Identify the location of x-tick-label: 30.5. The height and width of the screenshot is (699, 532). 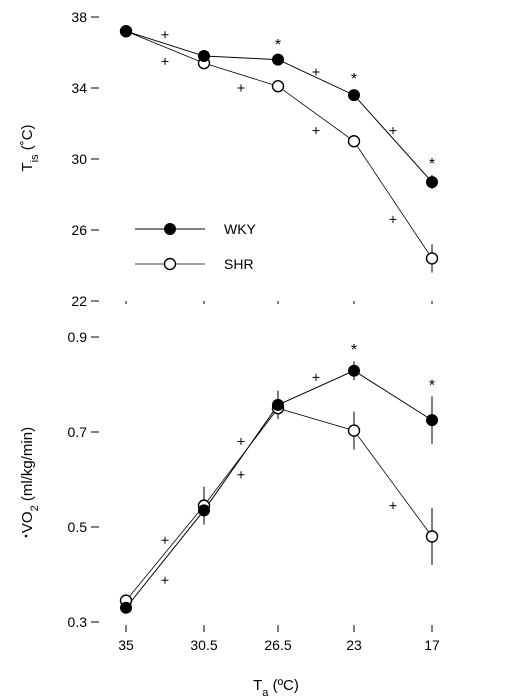
(203, 645).